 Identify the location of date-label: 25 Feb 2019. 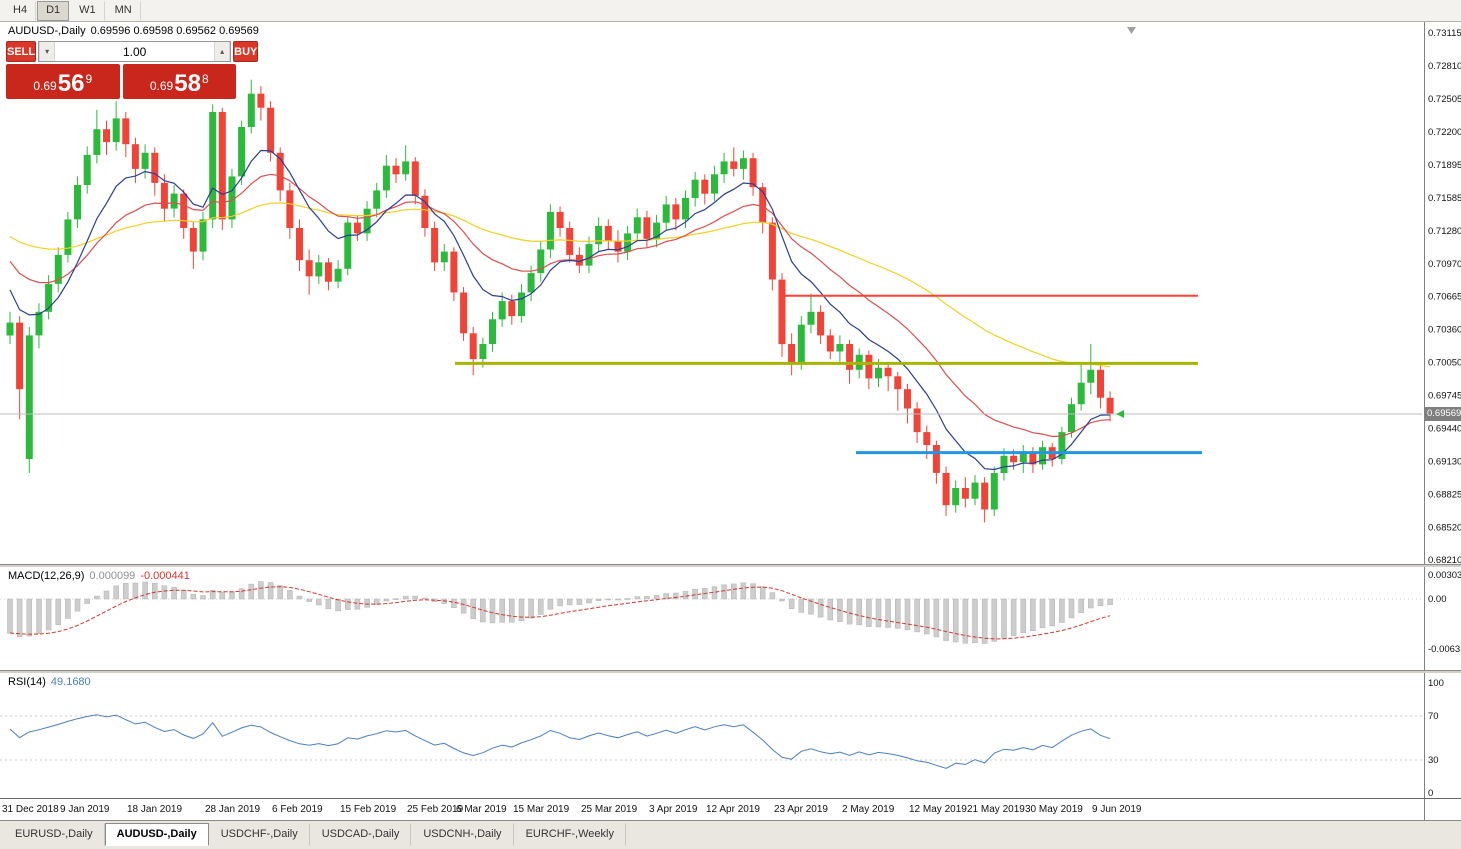
(435, 809).